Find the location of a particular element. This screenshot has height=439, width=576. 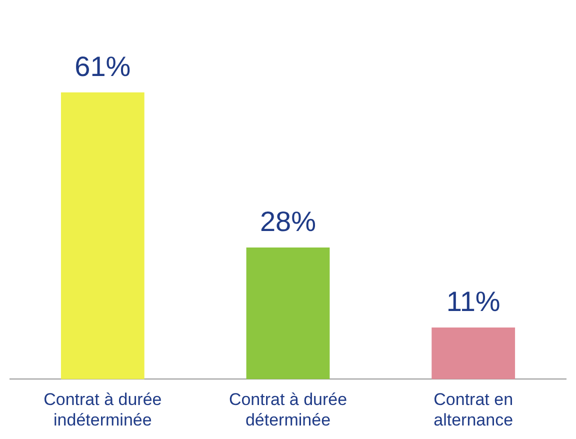

data-label: 61% is located at coordinates (102, 66).